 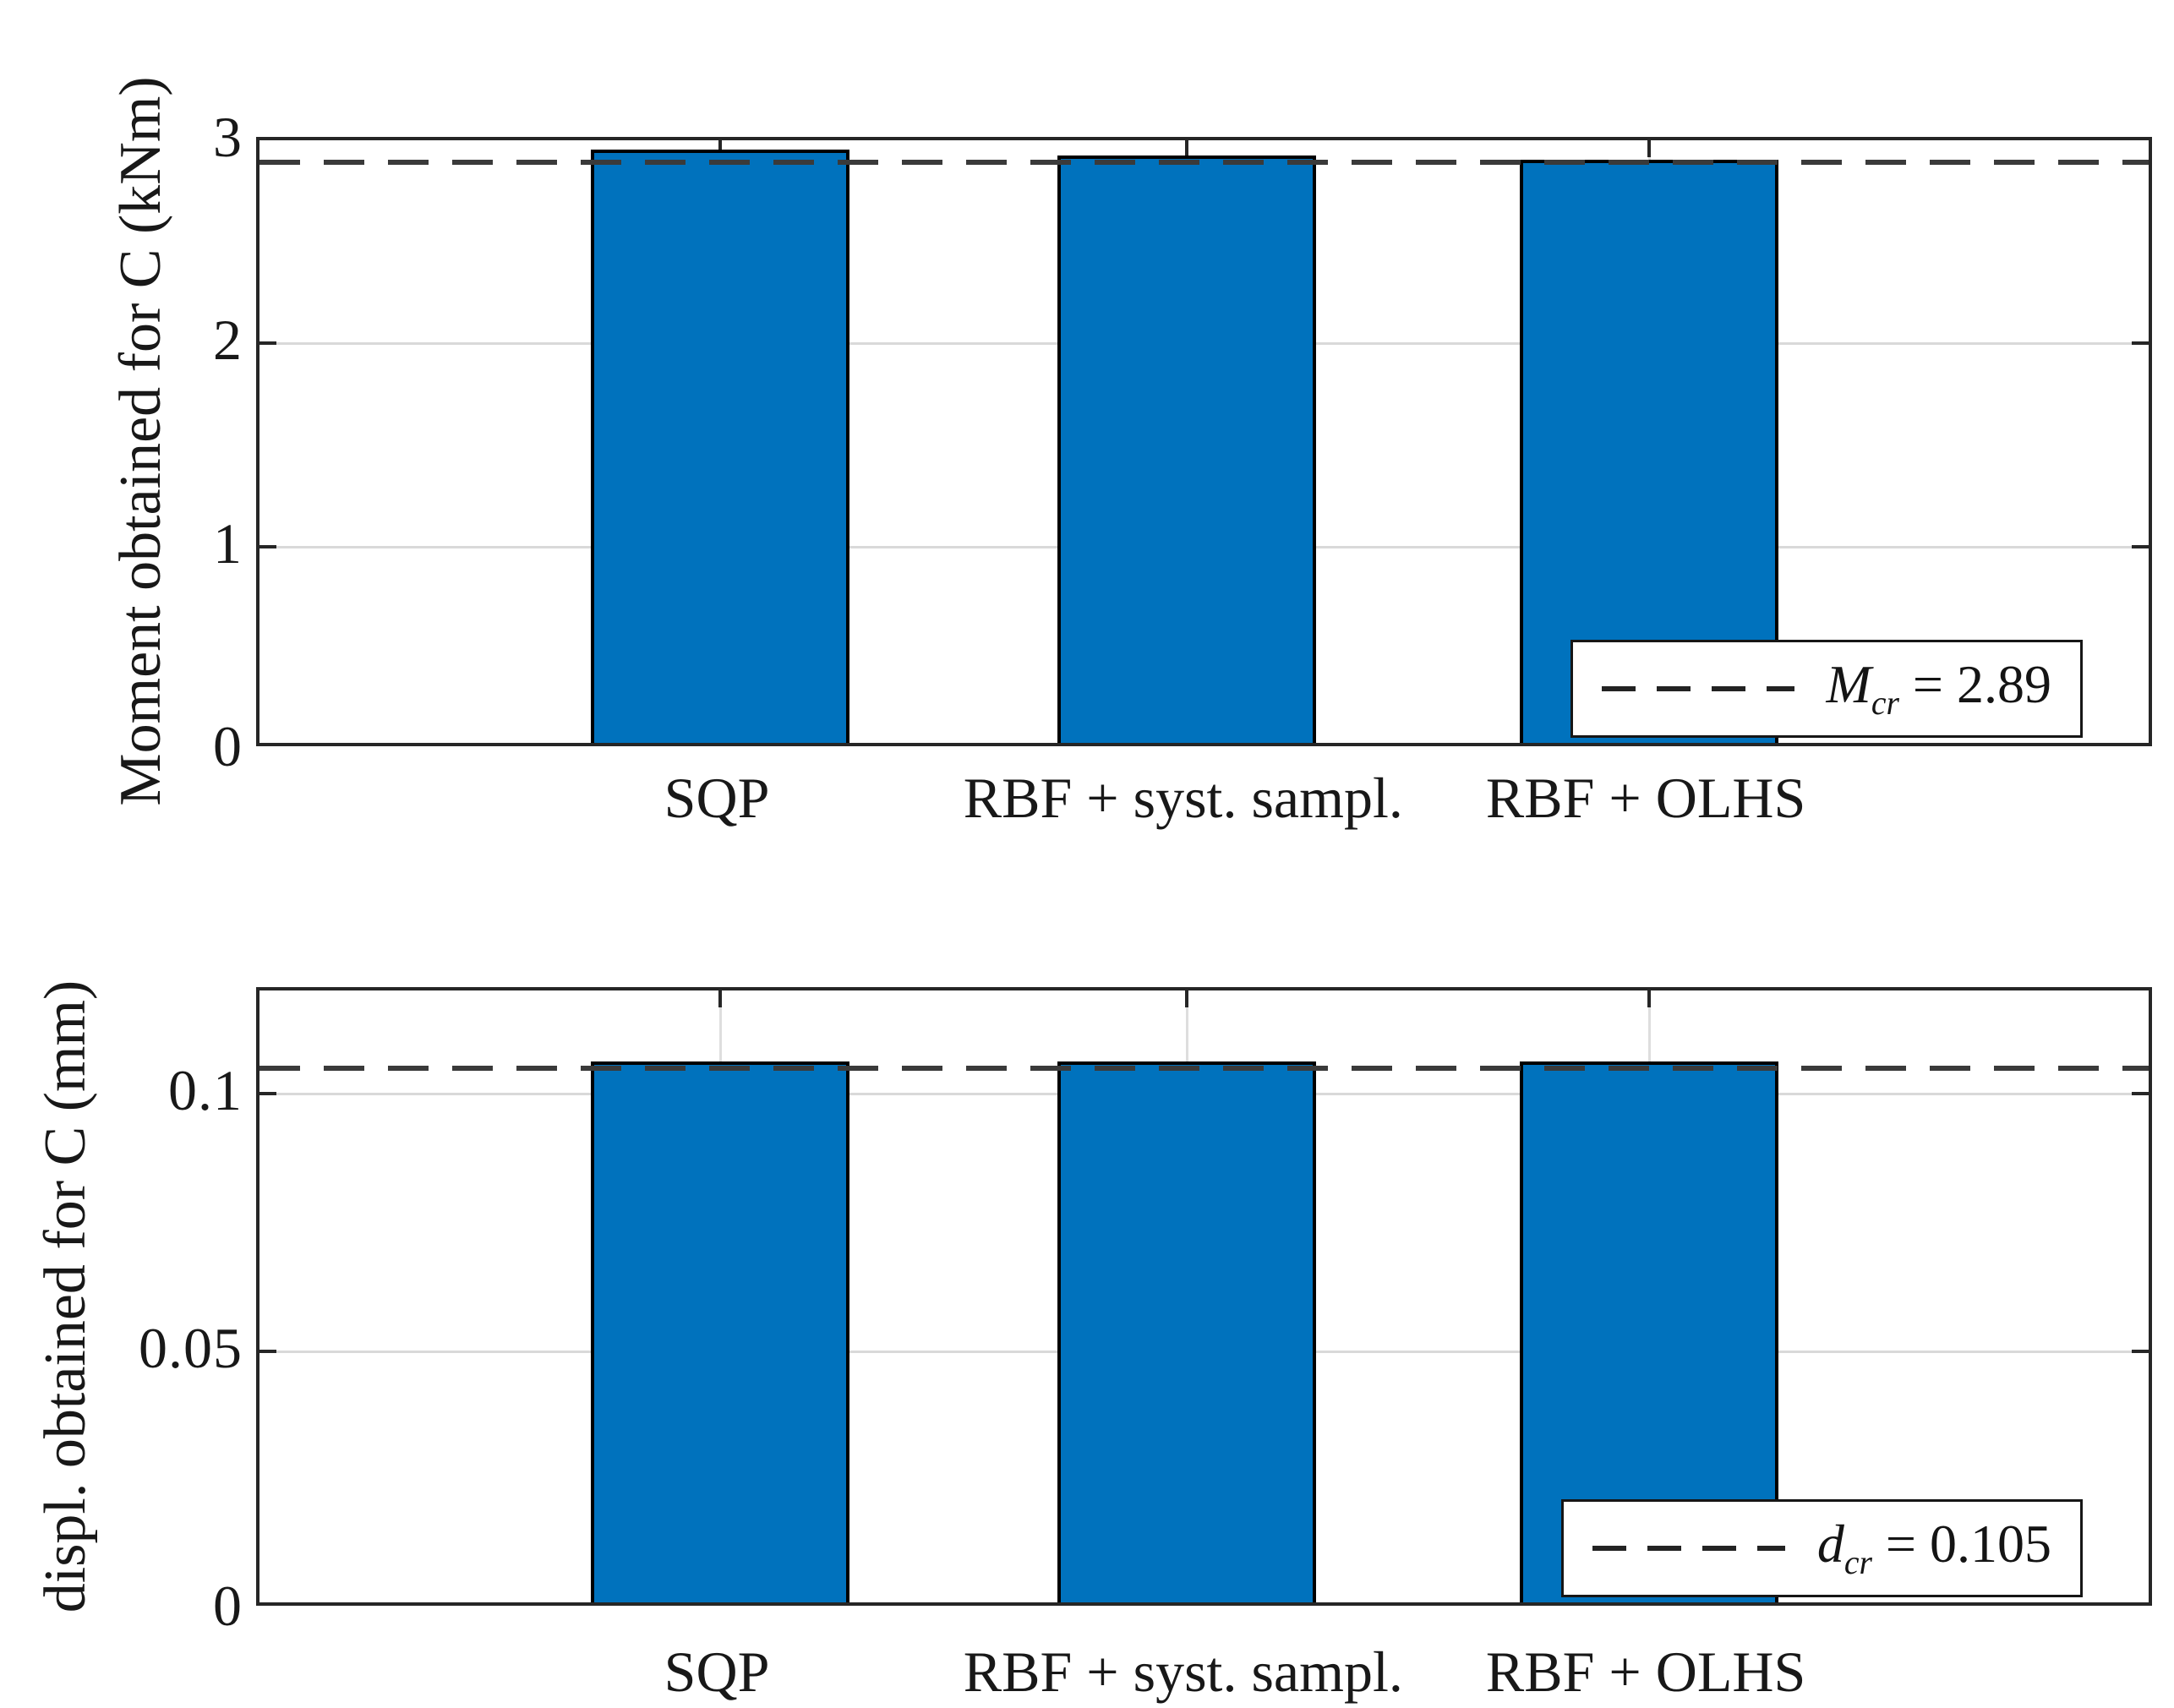 I want to click on displ-chart-legend: dcr = 0.105, so click(x=1822, y=1548).